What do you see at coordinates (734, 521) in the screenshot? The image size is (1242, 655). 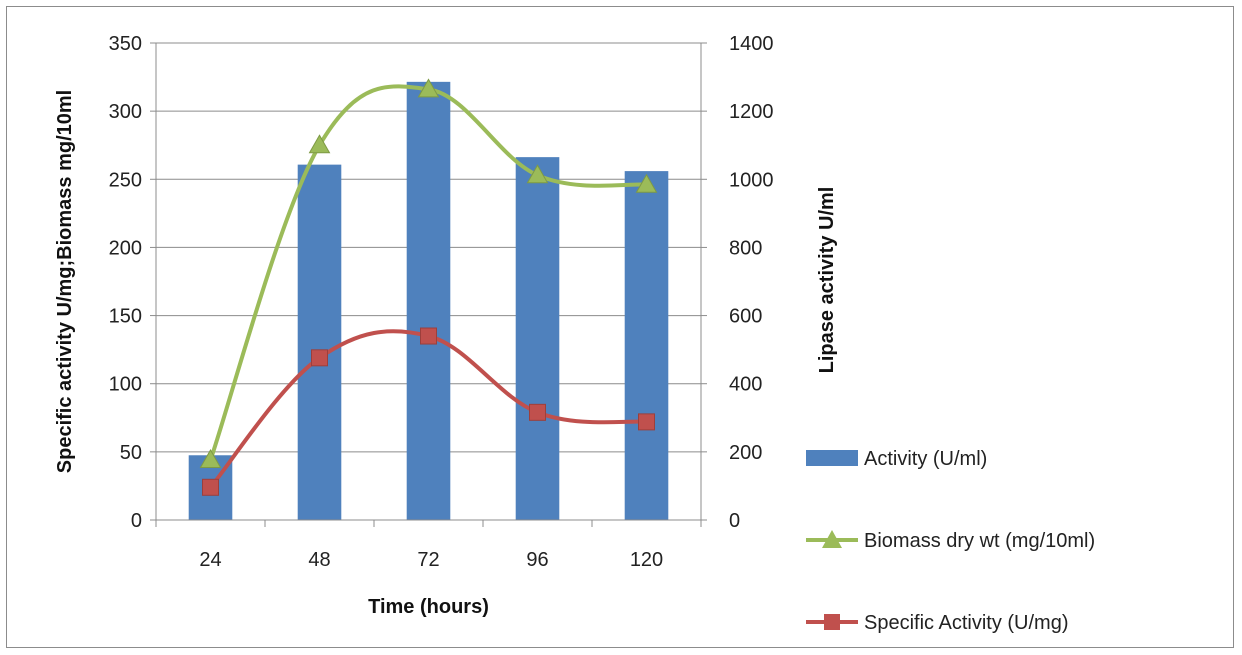 I see `y-right-tick-label: 0` at bounding box center [734, 521].